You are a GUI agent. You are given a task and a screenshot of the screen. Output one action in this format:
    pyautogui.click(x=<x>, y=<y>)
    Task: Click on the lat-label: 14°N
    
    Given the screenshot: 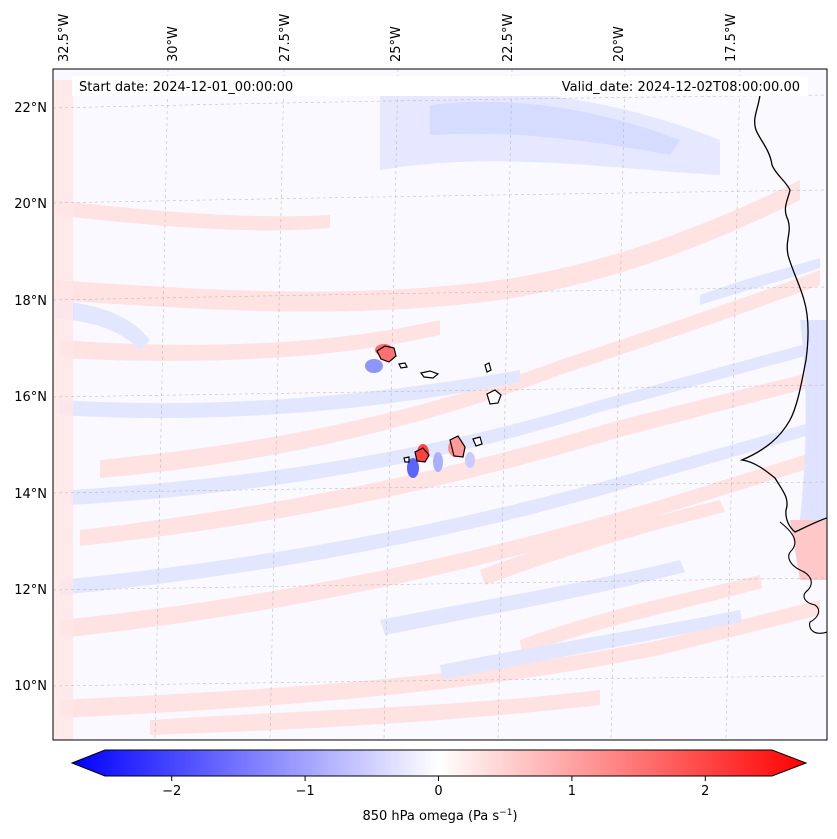 What is the action you would take?
    pyautogui.click(x=30, y=494)
    